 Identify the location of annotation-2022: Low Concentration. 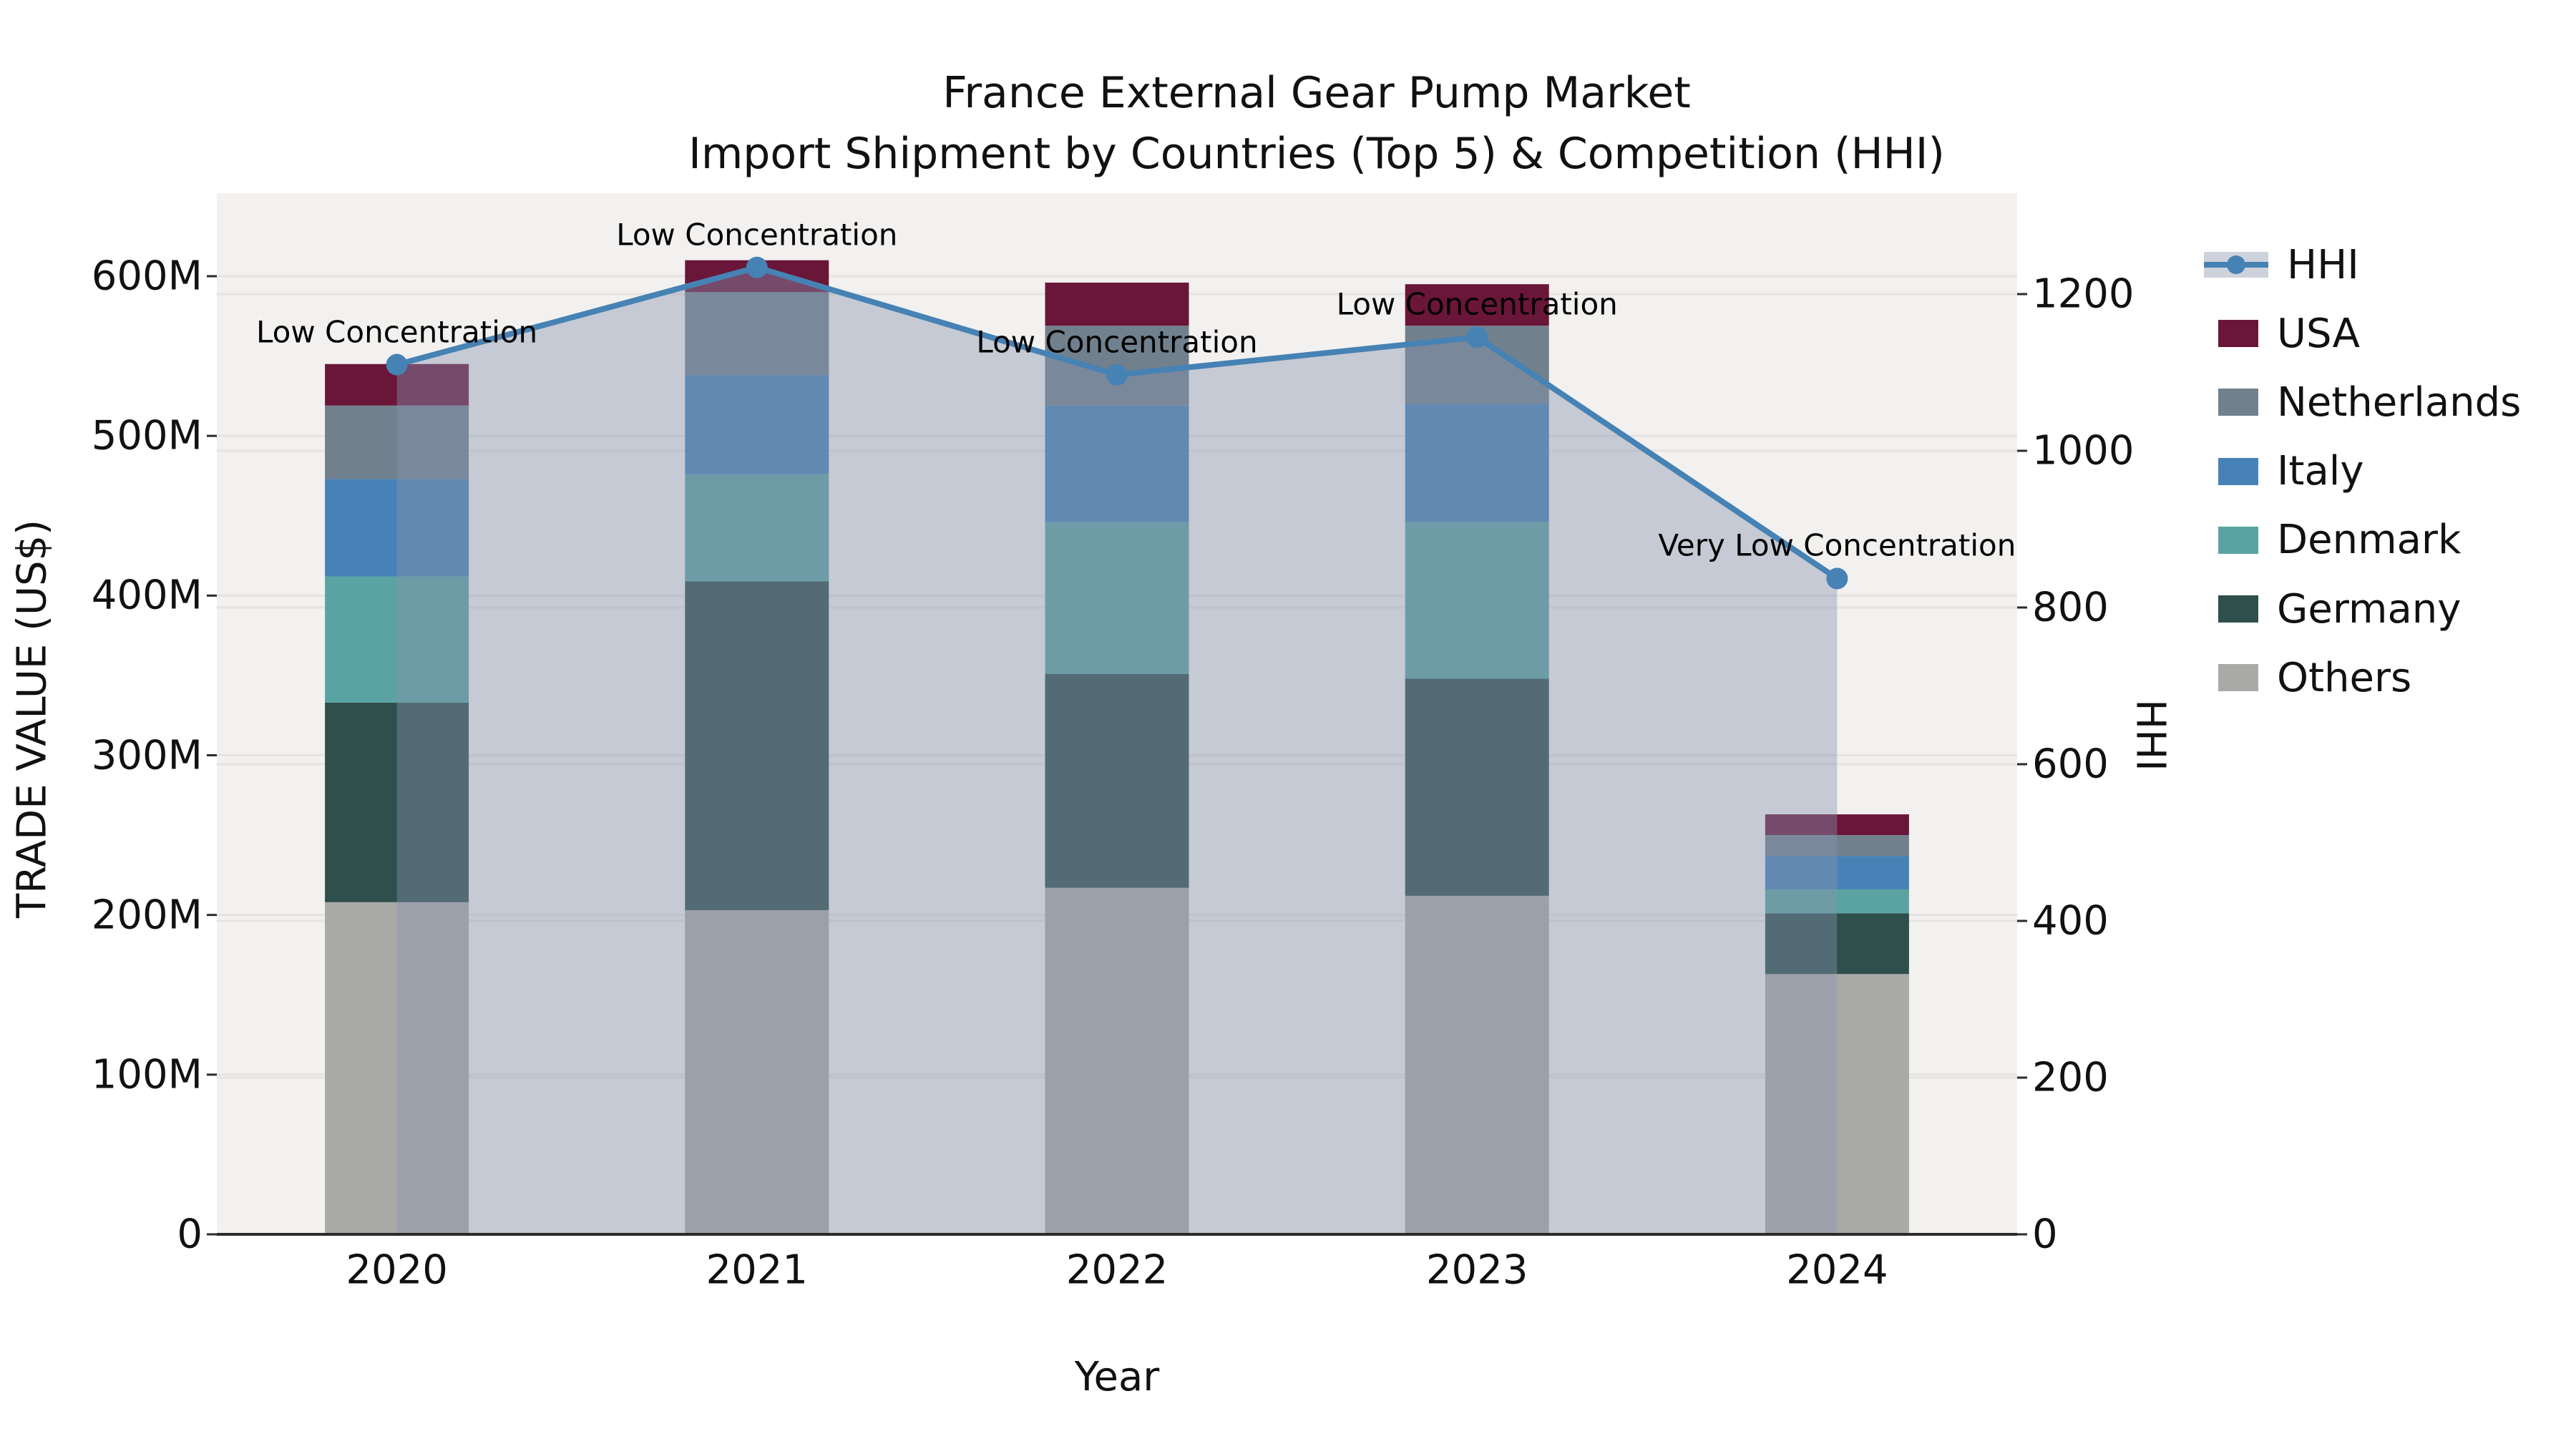
(1117, 342).